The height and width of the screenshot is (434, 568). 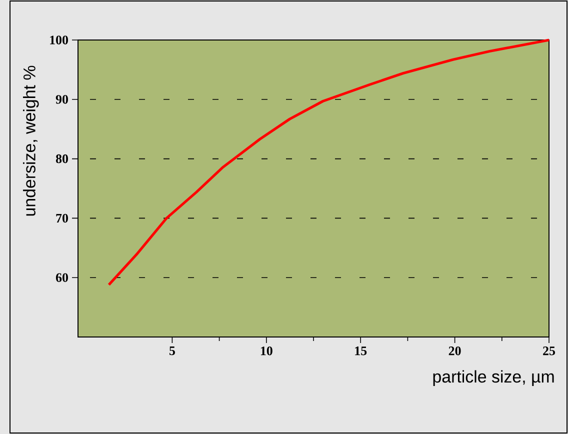 What do you see at coordinates (172, 351) in the screenshot?
I see `x-tick-label: 5` at bounding box center [172, 351].